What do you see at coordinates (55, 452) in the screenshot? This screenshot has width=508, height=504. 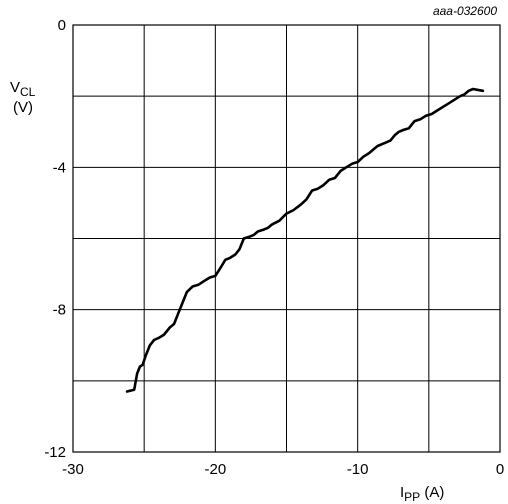 I see `y-tick-label: -12` at bounding box center [55, 452].